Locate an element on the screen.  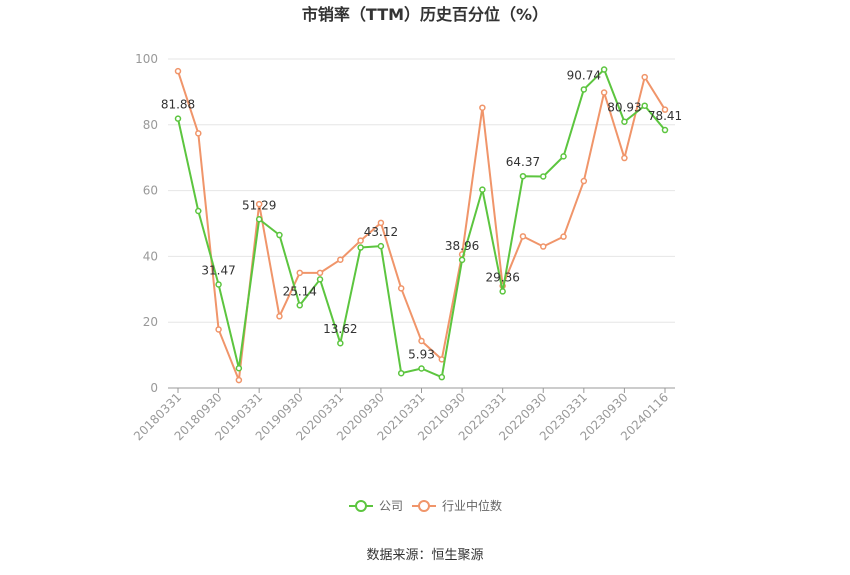
legend: 公司 行业中位数 is located at coordinates (425, 505).